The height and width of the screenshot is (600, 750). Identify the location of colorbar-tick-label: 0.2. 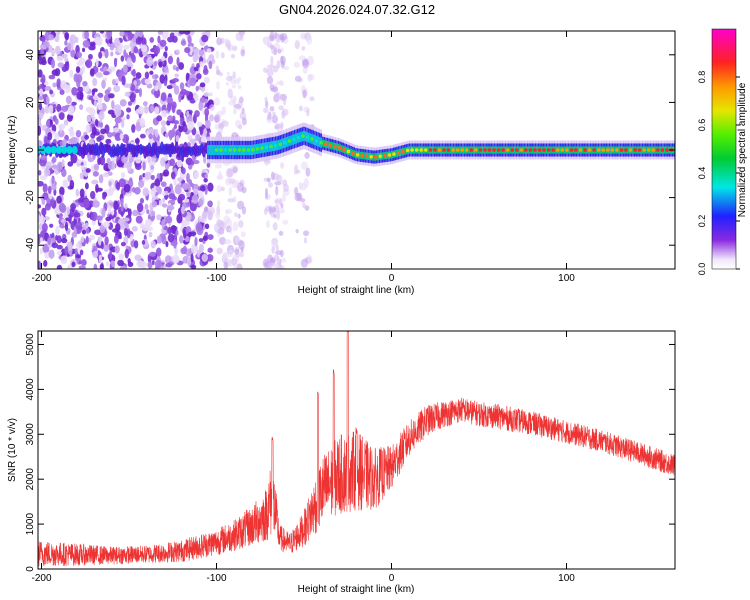
(702, 221).